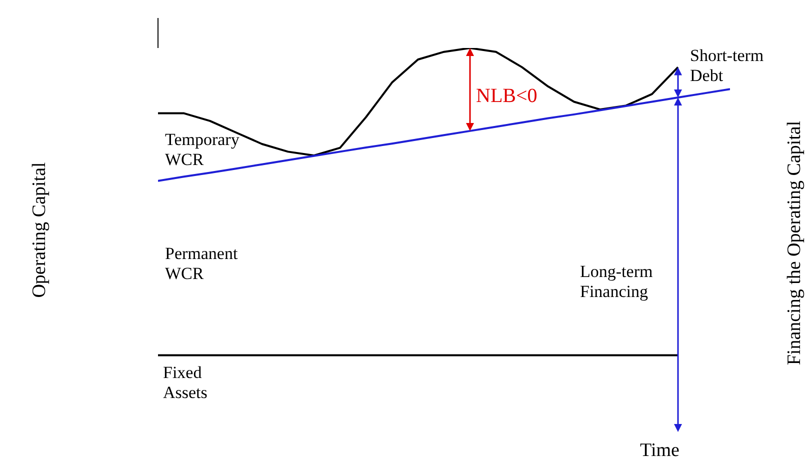  What do you see at coordinates (40, 230) in the screenshot?
I see `y-axis-title: Operating Capital` at bounding box center [40, 230].